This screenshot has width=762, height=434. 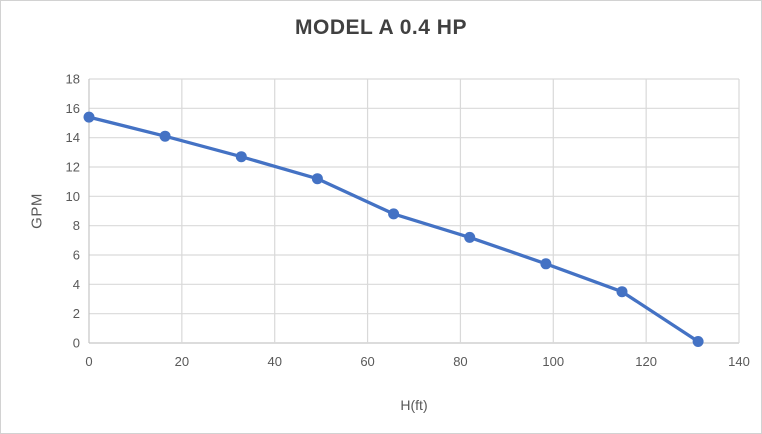 I want to click on y-tick-label: 2, so click(x=76, y=313).